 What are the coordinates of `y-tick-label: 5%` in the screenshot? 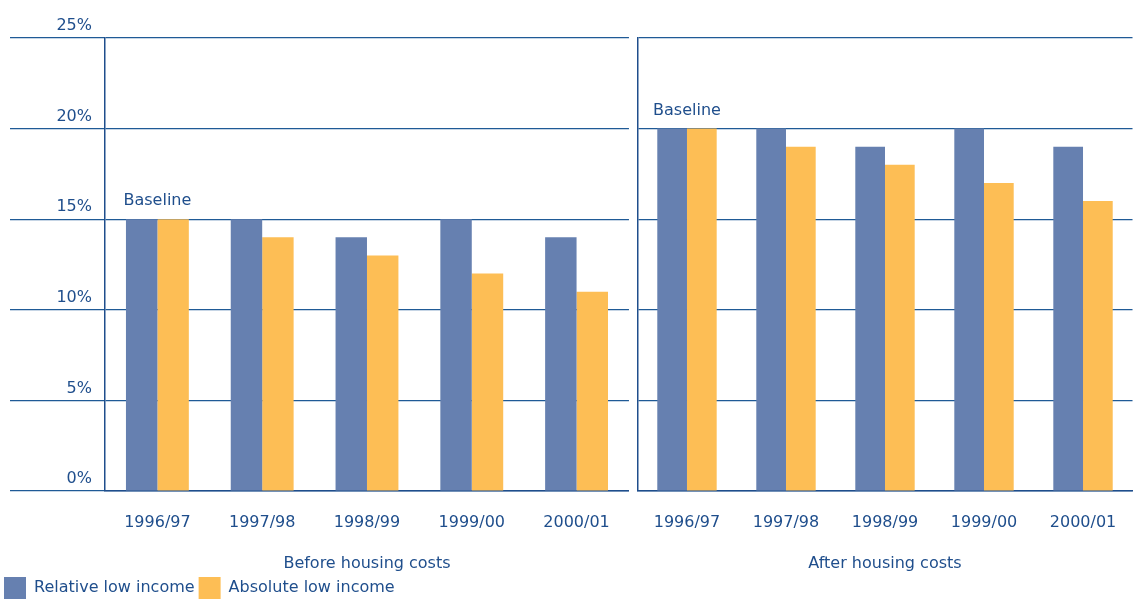 It's located at (79, 387).